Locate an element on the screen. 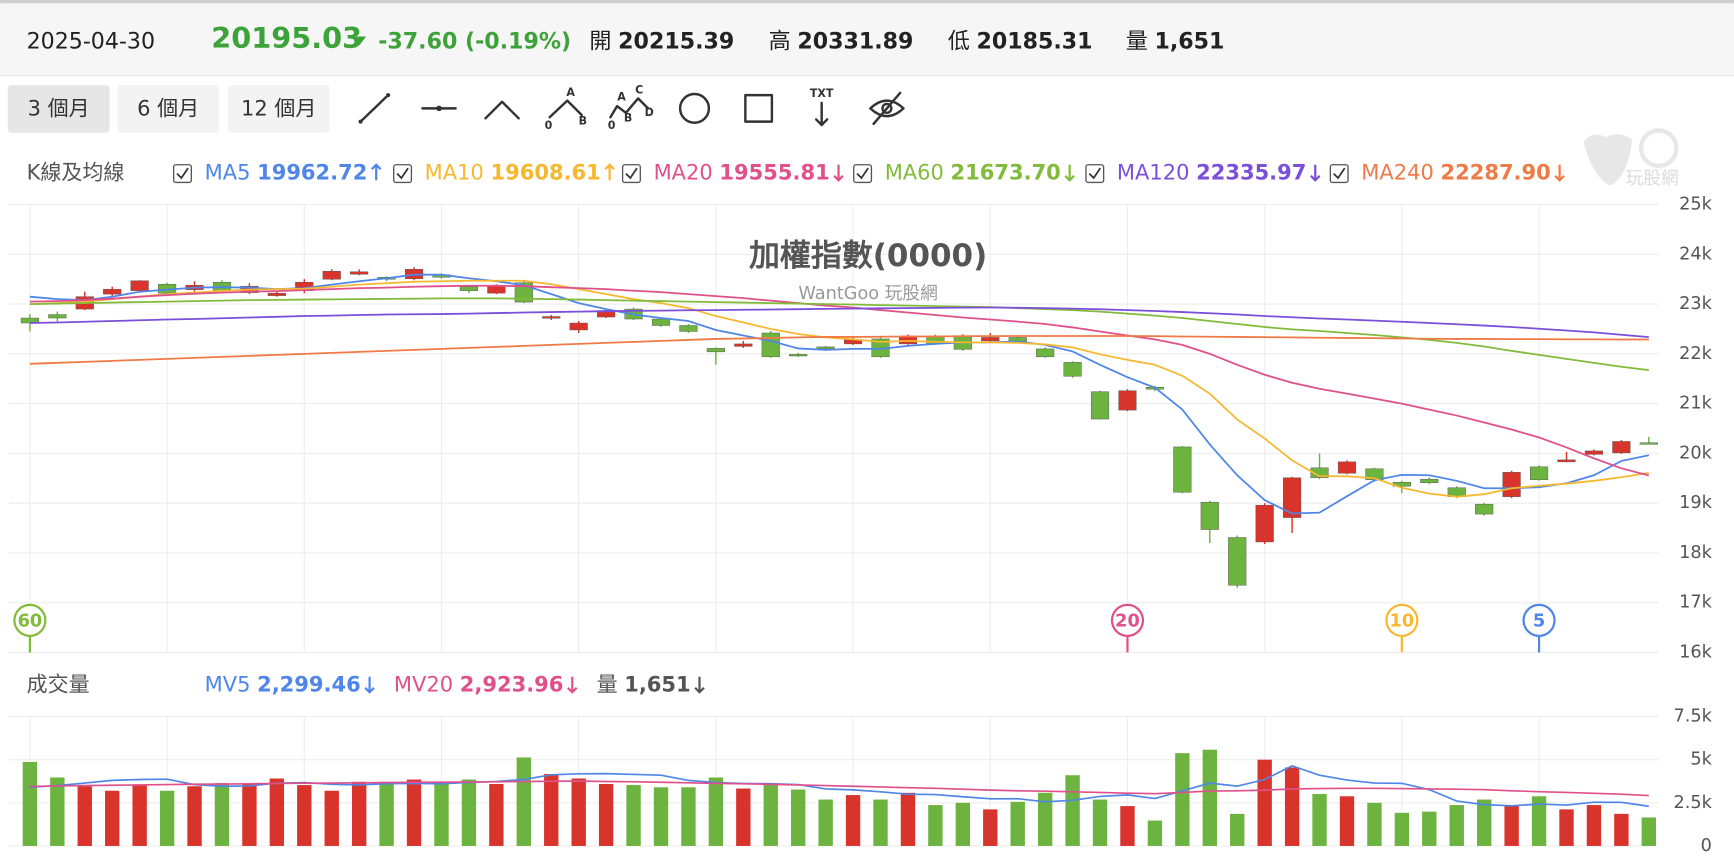 This screenshot has width=1734, height=860. y-tick-label: 17k is located at coordinates (1696, 603).